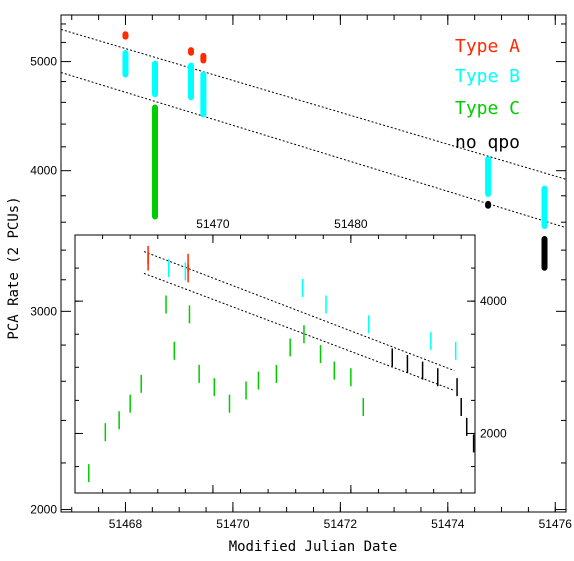 Image resolution: width=574 pixels, height=561 pixels. I want to click on inset-y-tick-label: 2000, so click(493, 433).